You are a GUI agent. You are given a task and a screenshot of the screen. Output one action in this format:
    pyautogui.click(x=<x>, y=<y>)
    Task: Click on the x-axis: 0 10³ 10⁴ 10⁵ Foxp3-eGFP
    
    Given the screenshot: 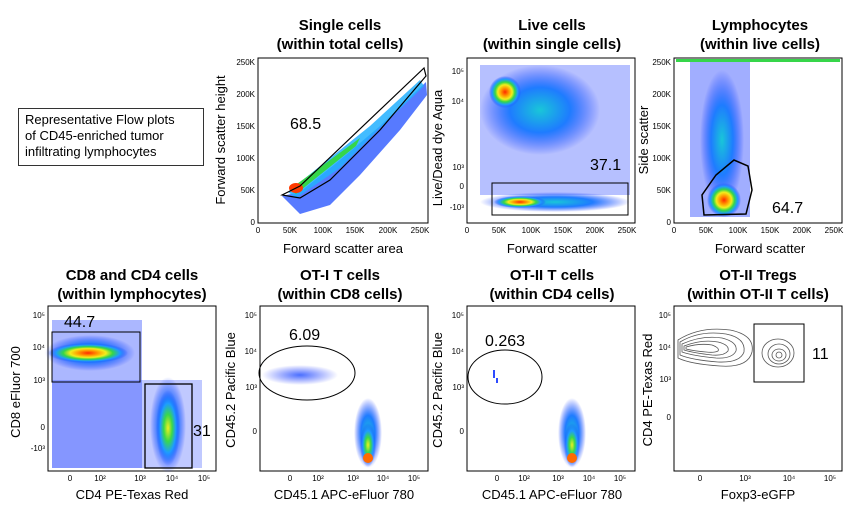 What is the action you would take?
    pyautogui.click(x=767, y=488)
    